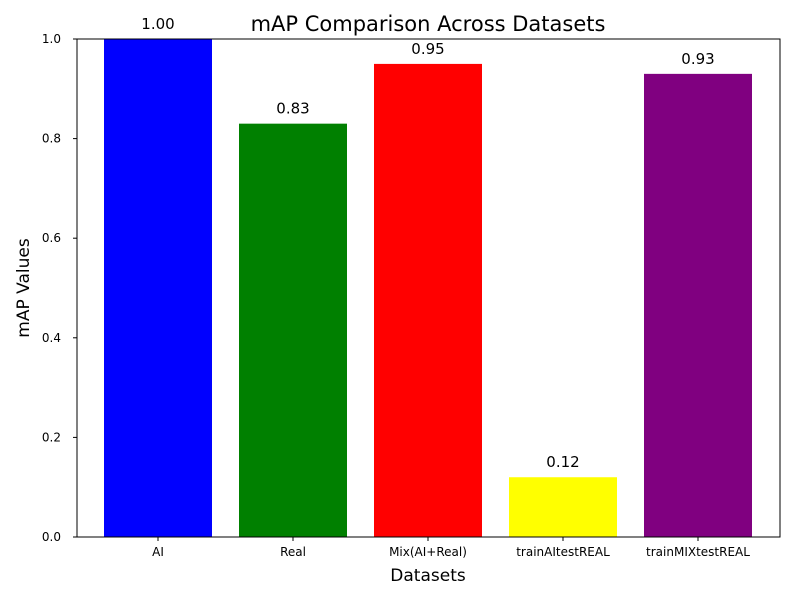 The image size is (800, 600). Describe the element at coordinates (698, 552) in the screenshot. I see `x-tick-label: trainMIXtestREAL` at that location.